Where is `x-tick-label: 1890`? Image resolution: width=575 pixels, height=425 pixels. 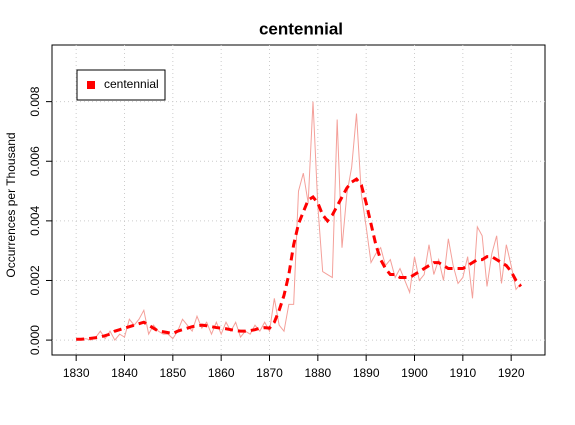
x-tick-label: 1890 is located at coordinates (366, 373).